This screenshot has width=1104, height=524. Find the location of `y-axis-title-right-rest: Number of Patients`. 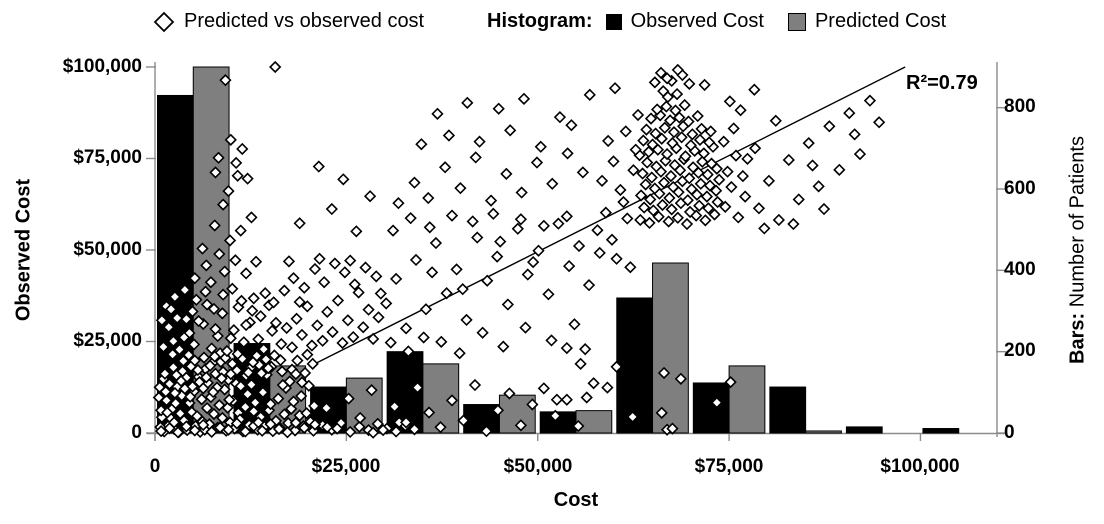

y-axis-title-right-rest: Number of Patients is located at coordinates (1077, 224).